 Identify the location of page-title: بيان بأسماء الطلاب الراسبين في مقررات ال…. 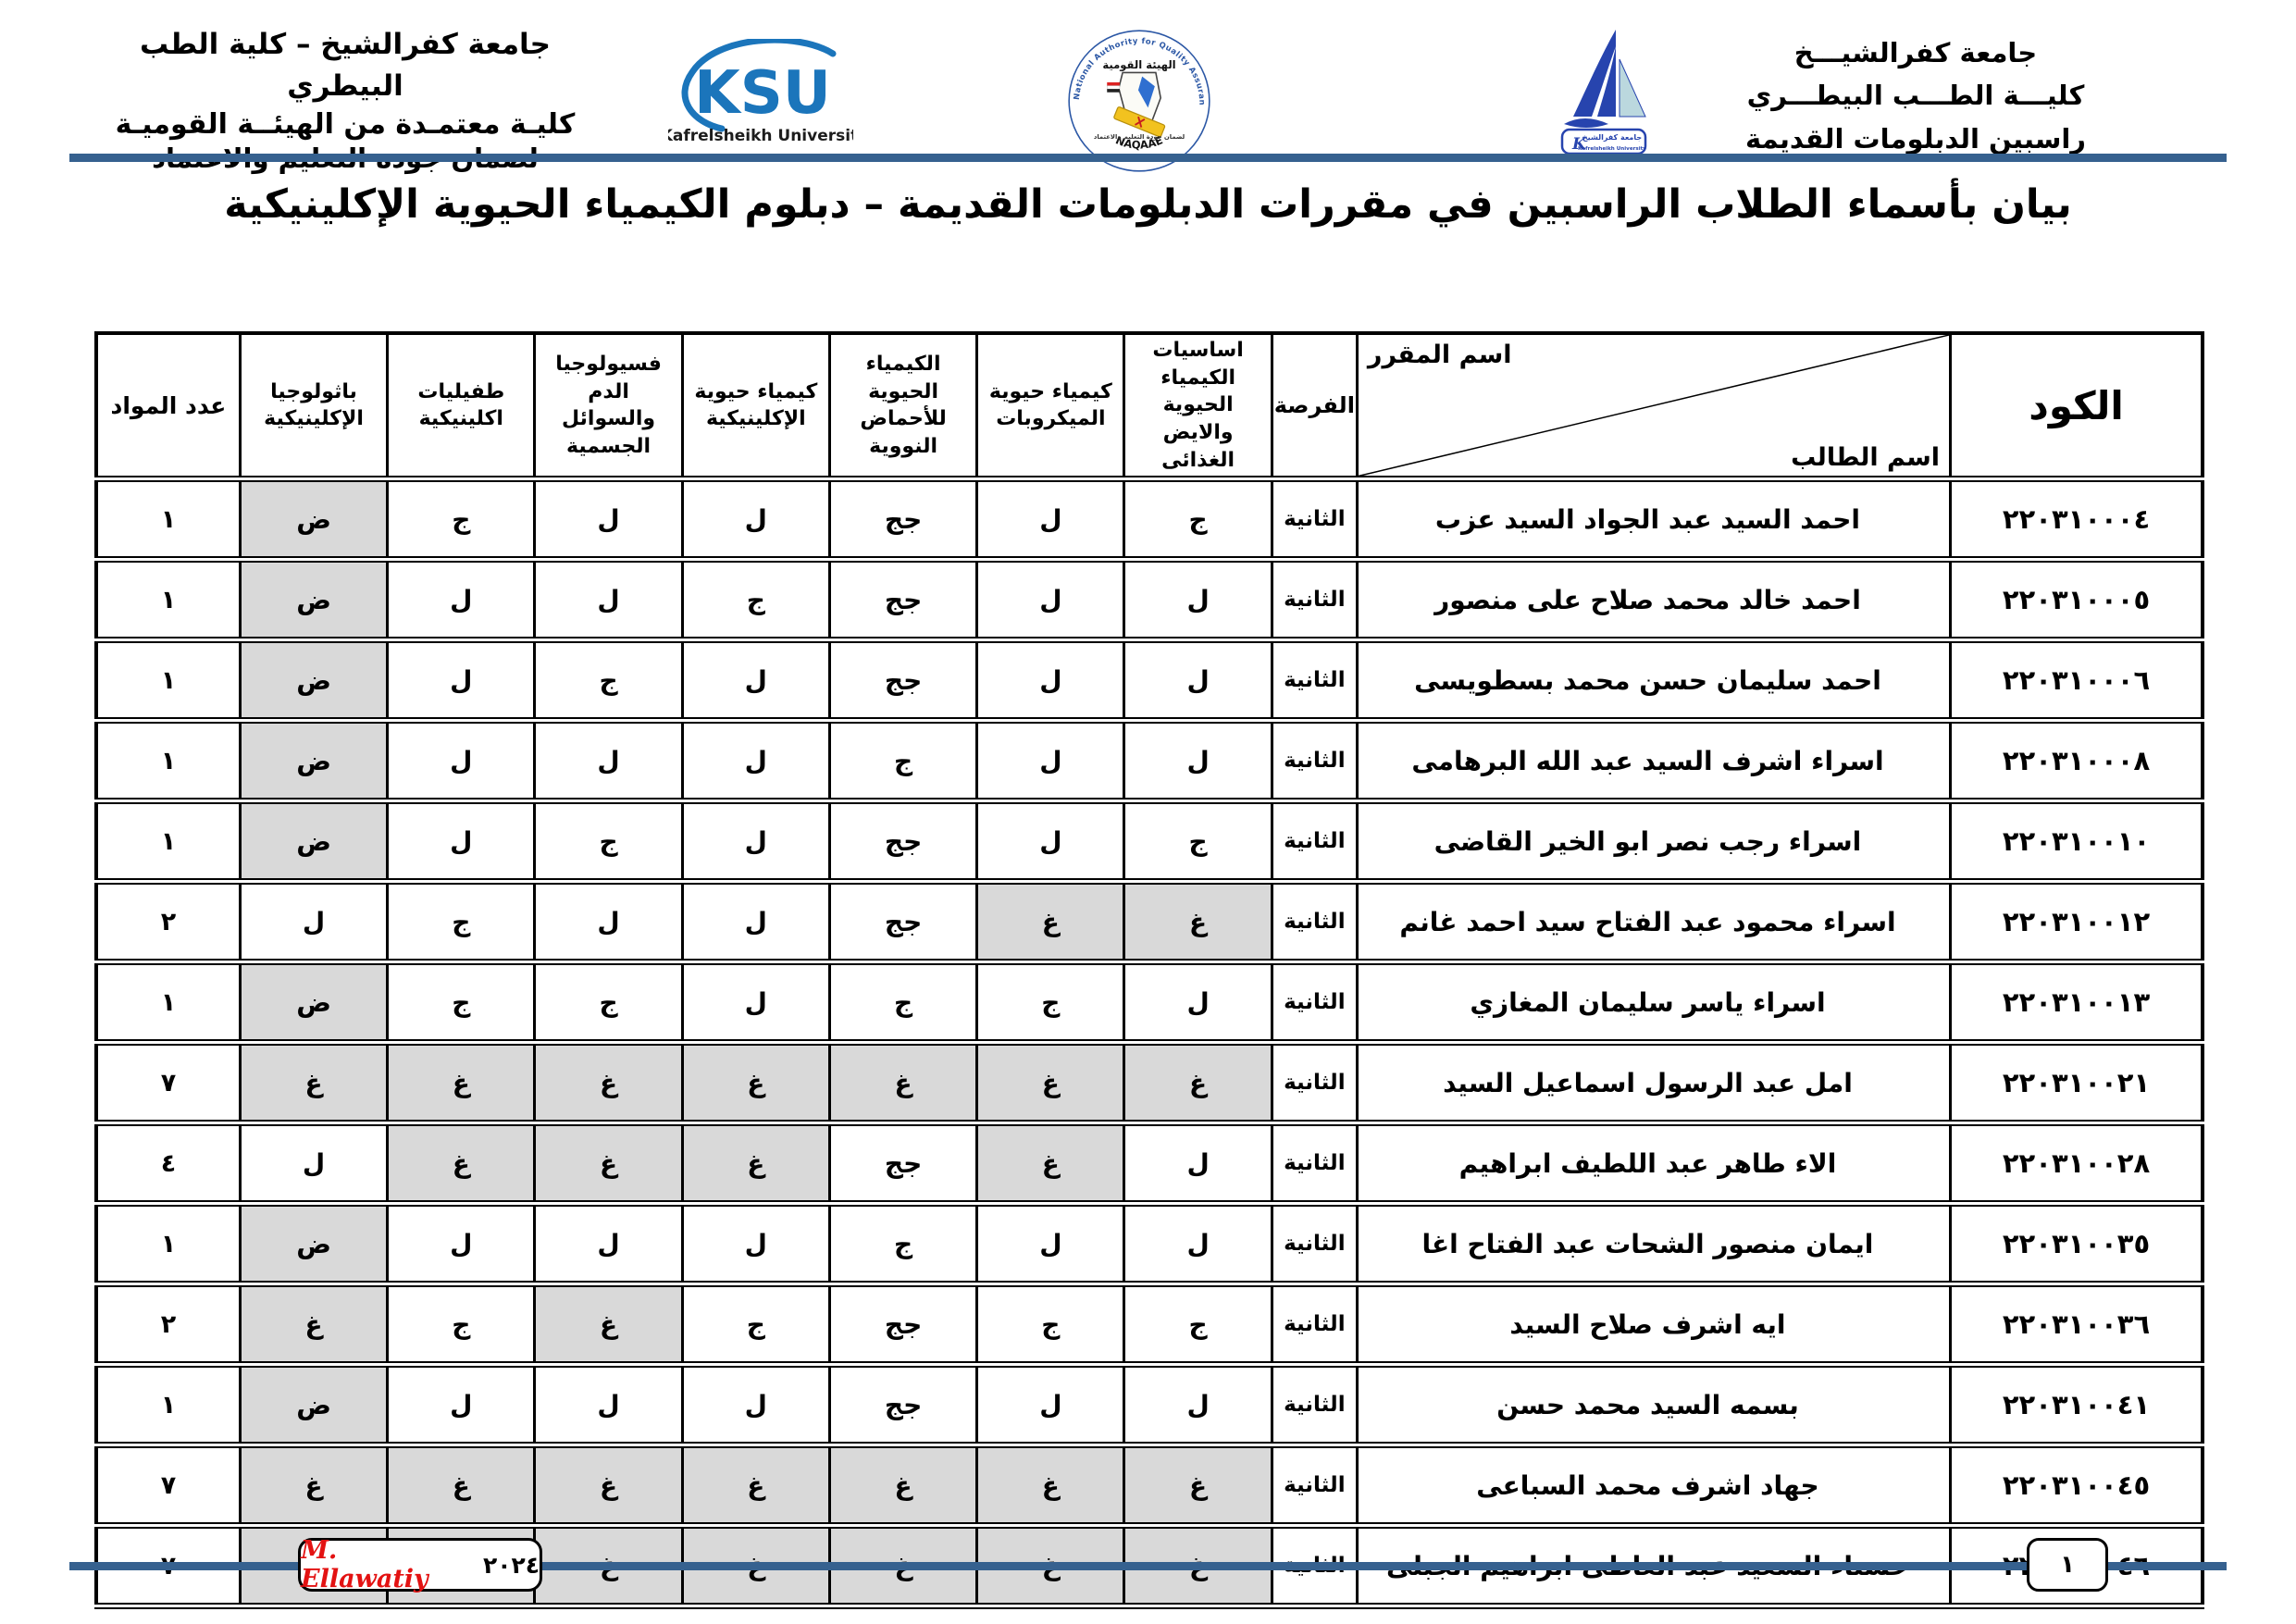
(1148, 204).